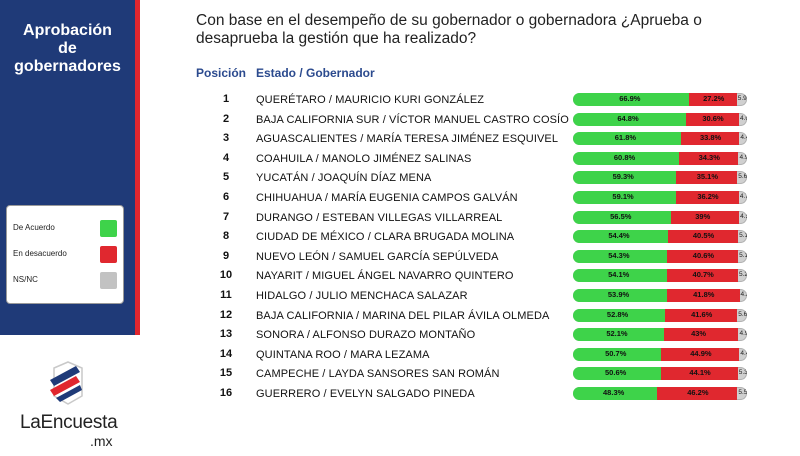 The width and height of the screenshot is (800, 456). I want to click on data-label-agree: 64.8%, so click(628, 118).